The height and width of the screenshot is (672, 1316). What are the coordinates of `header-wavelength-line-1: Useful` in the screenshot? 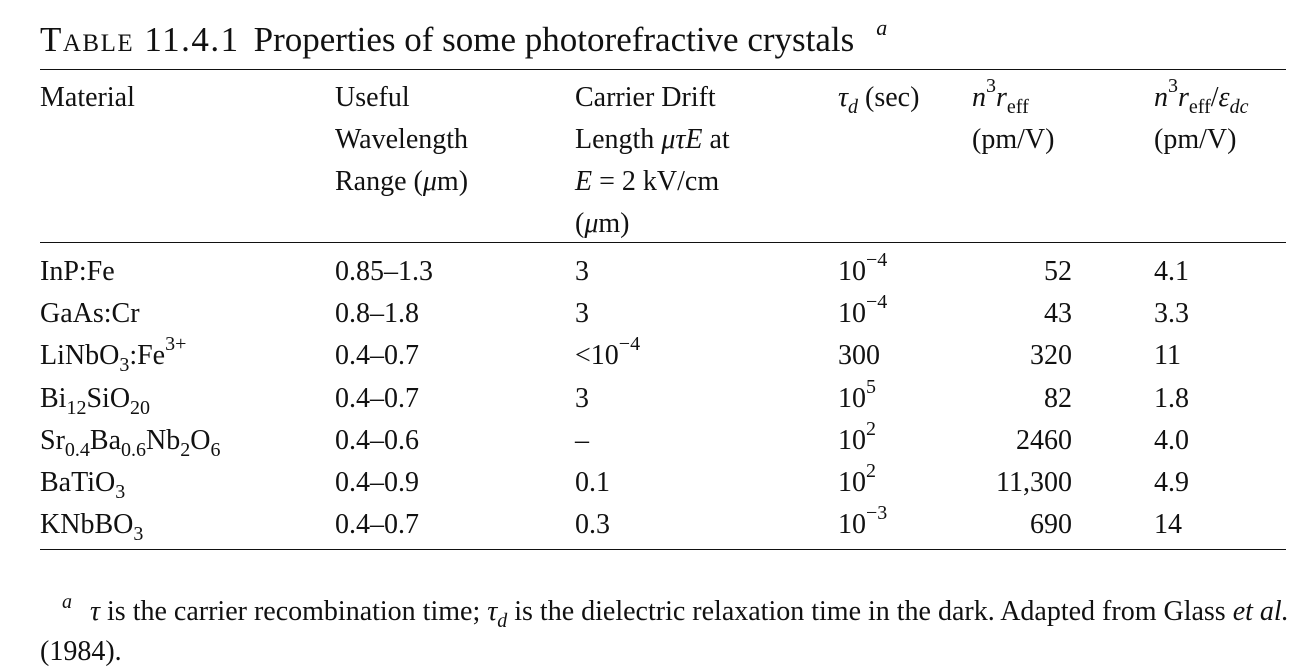 It's located at (372, 97).